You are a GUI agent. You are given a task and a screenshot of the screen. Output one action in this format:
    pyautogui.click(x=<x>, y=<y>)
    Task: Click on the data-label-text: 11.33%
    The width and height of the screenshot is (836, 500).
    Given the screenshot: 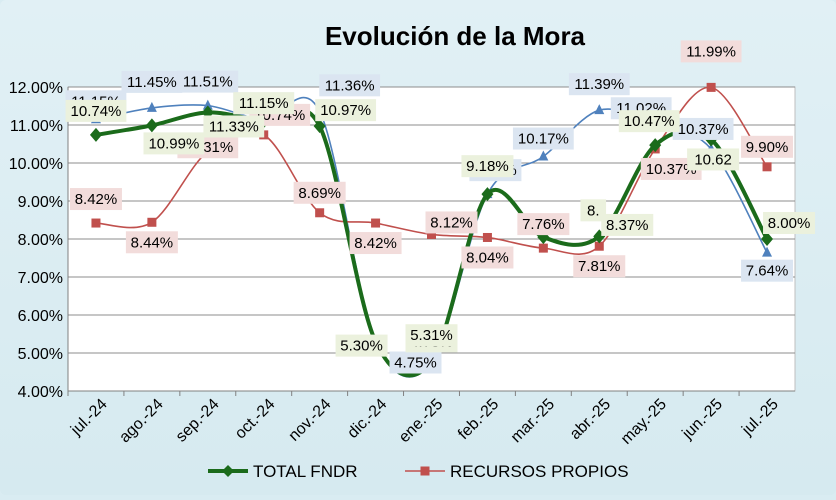 What is the action you would take?
    pyautogui.click(x=234, y=126)
    